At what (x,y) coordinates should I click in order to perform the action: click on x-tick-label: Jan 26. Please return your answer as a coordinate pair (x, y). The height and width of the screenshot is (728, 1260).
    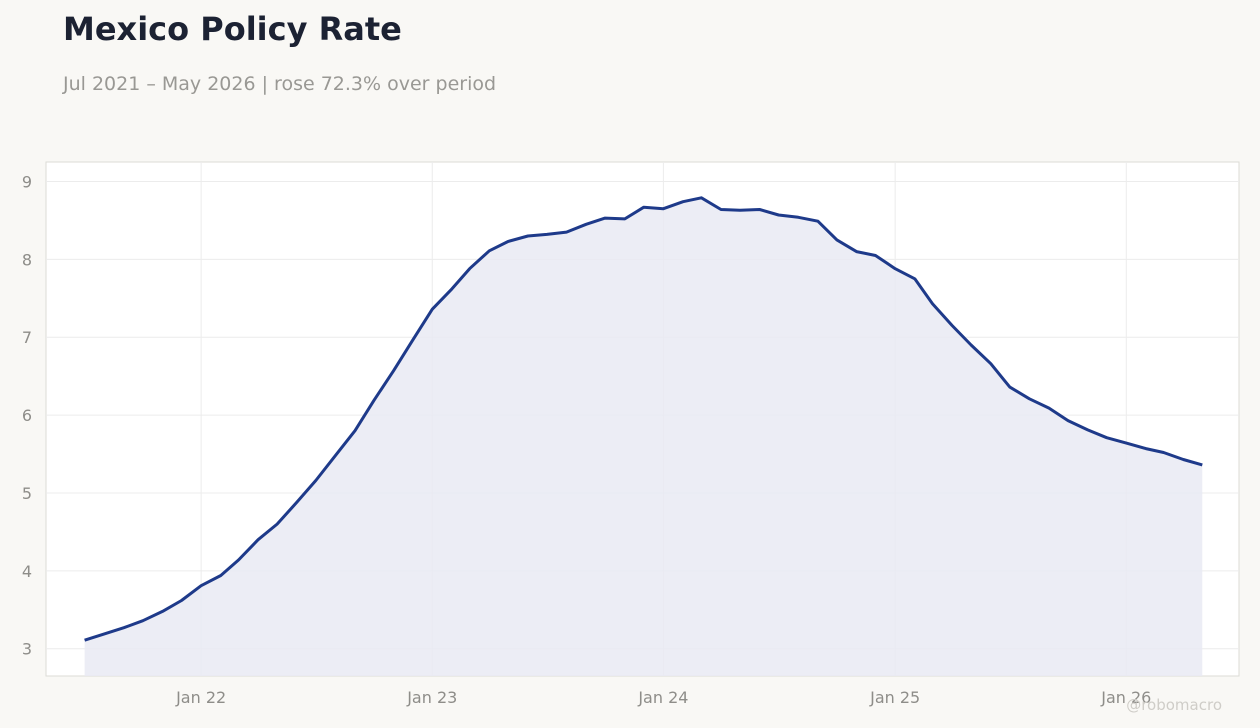
    Looking at the image, I should click on (1125, 697).